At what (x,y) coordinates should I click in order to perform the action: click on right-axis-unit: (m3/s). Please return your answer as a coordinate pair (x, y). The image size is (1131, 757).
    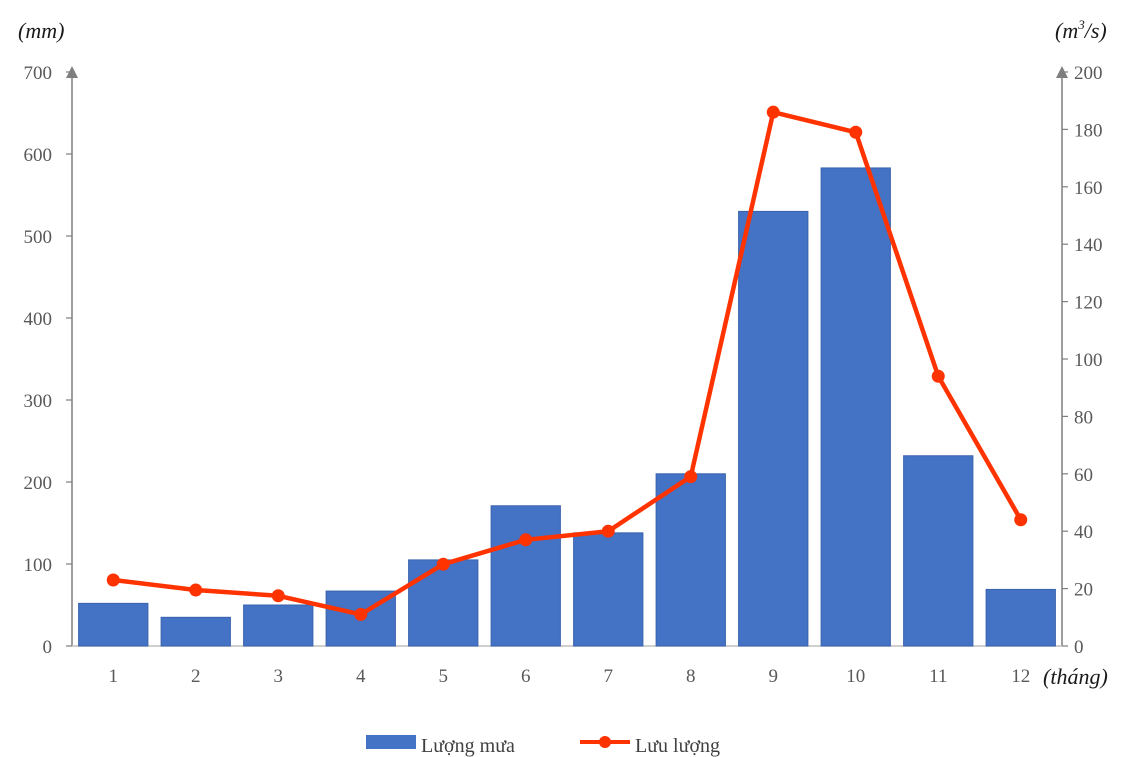
    Looking at the image, I should click on (1081, 30).